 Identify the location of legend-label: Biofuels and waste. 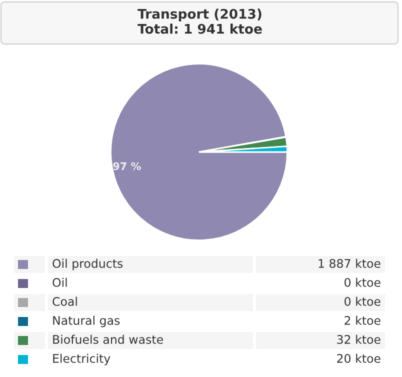
(108, 339).